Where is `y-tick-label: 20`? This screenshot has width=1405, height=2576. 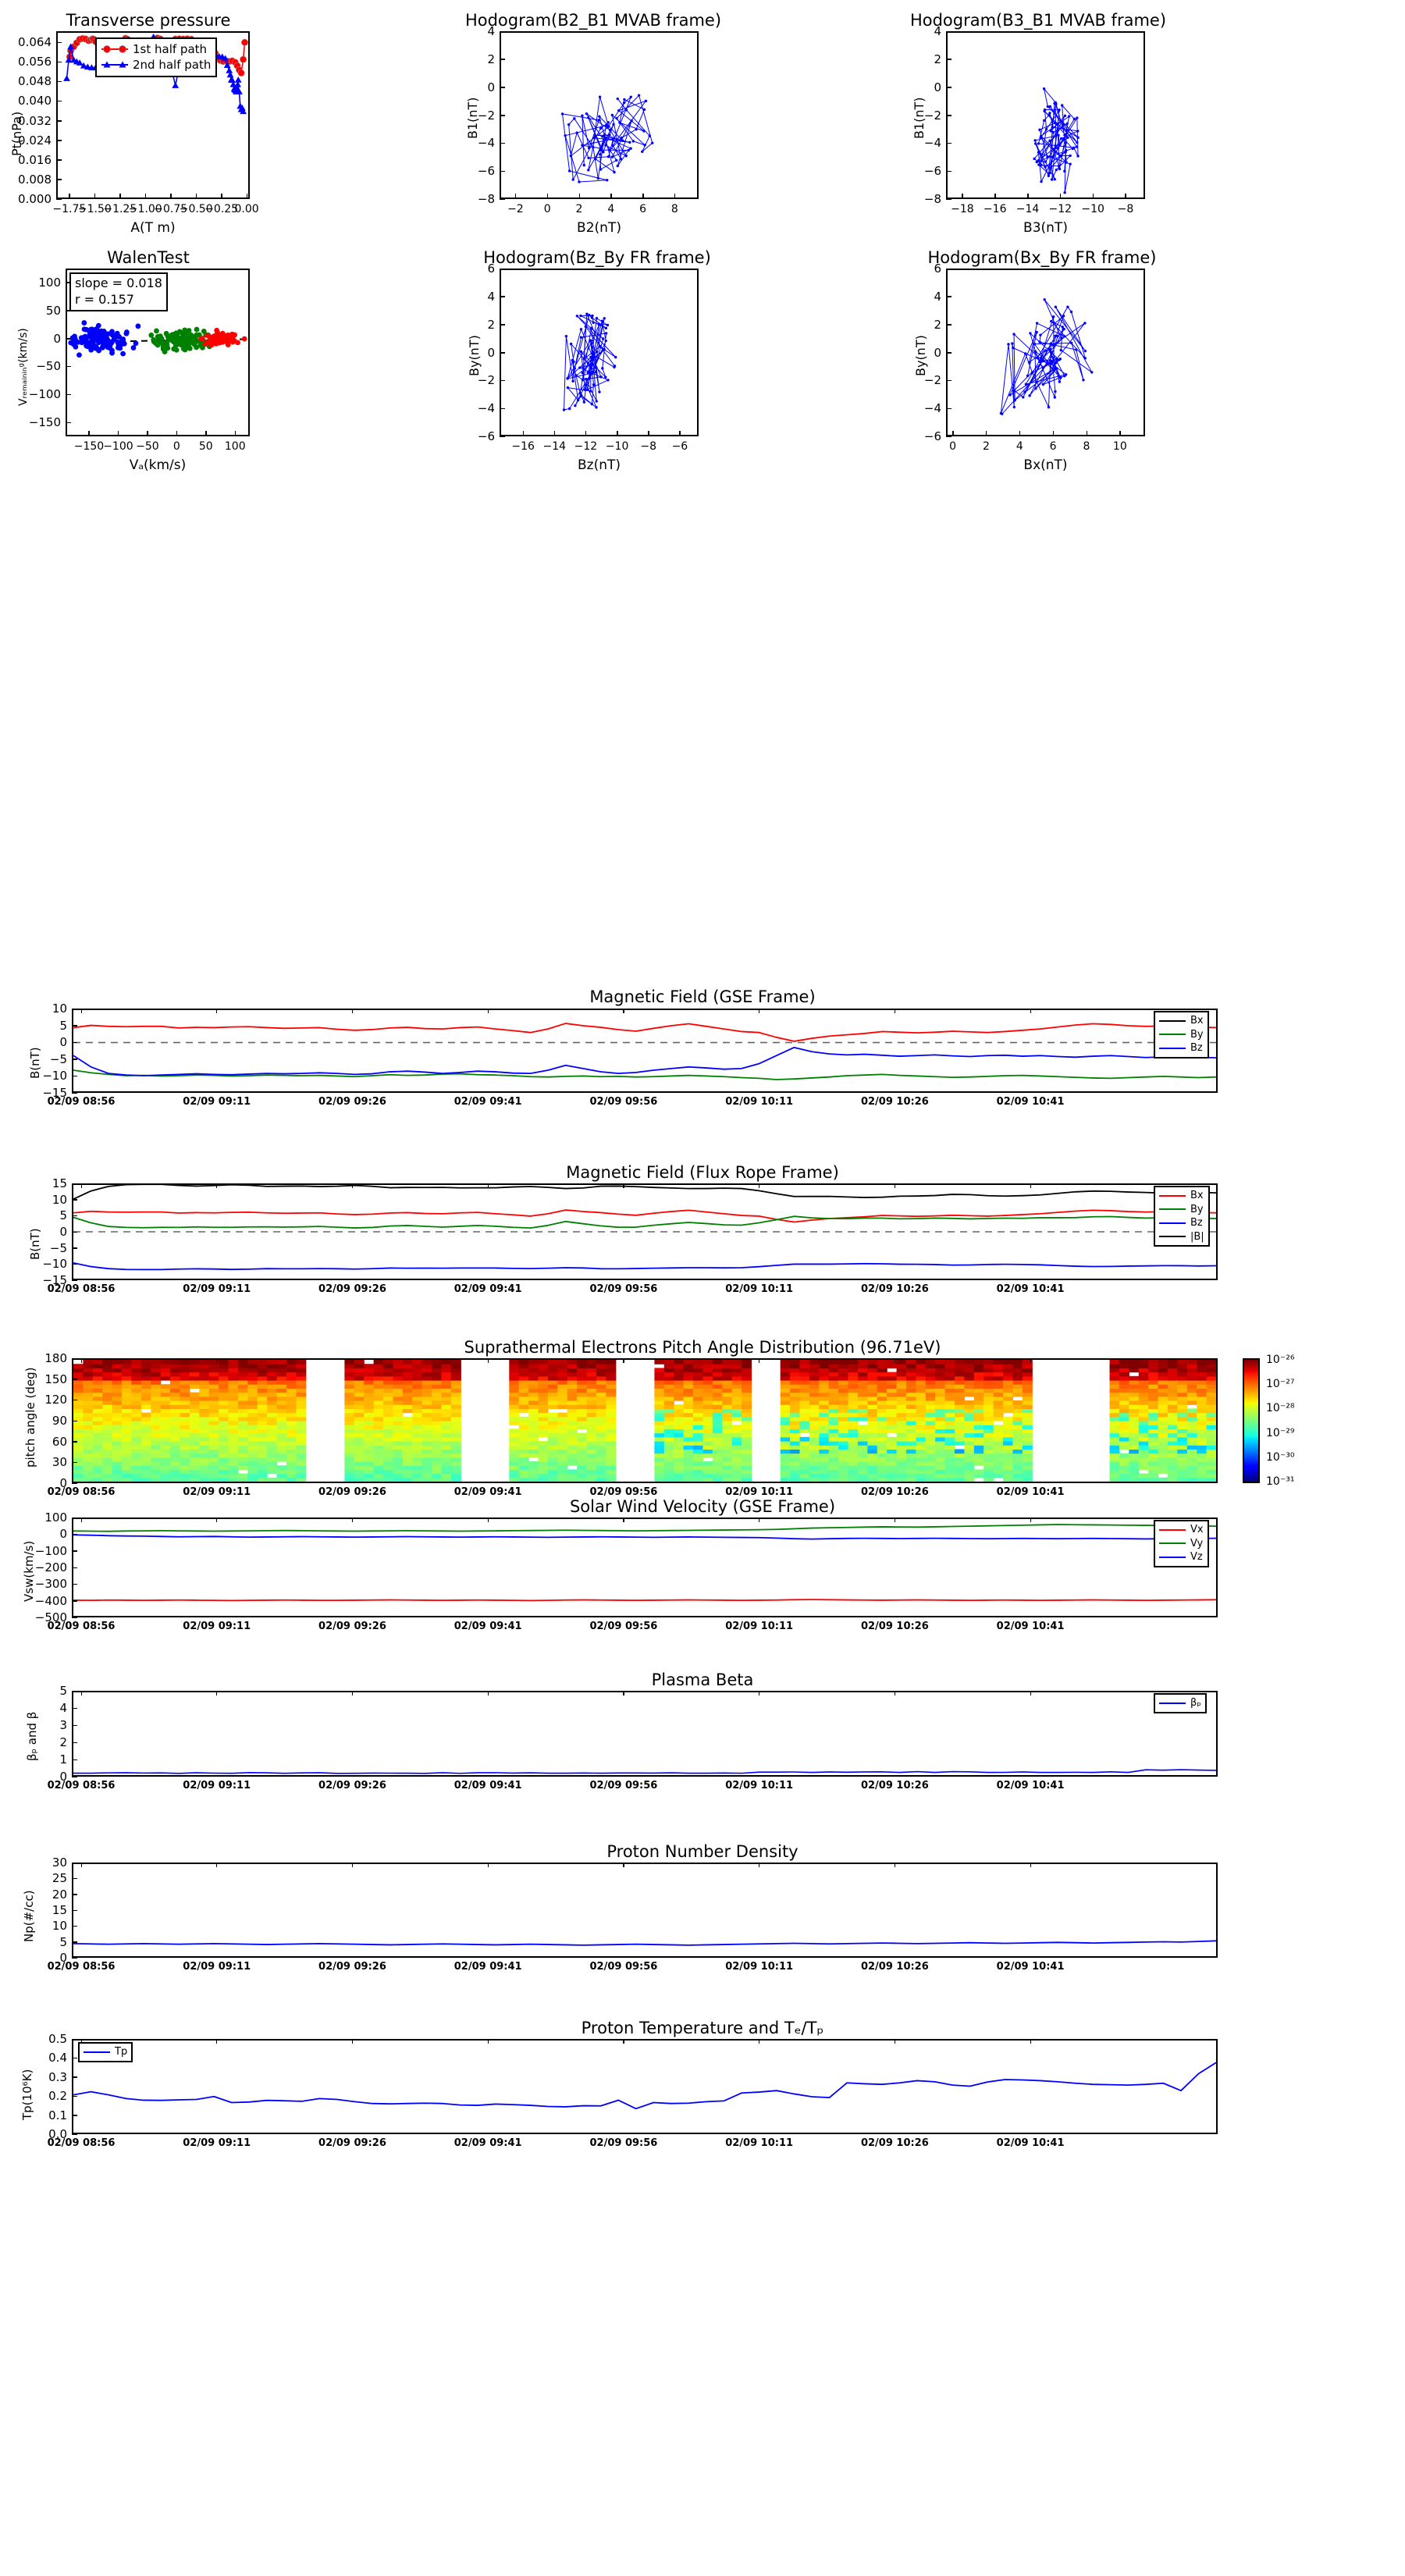
y-tick-label: 20 is located at coordinates (60, 1895).